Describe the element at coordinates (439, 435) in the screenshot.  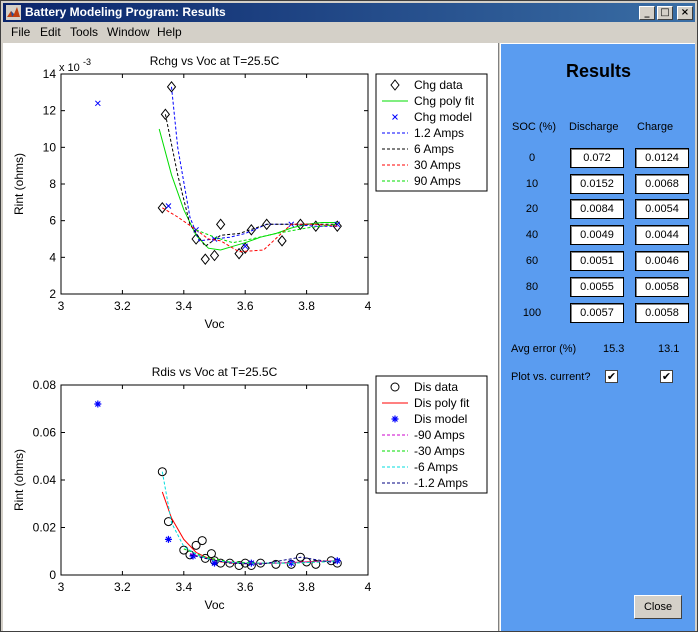
I see `legend-entry: -90 Amps` at that location.